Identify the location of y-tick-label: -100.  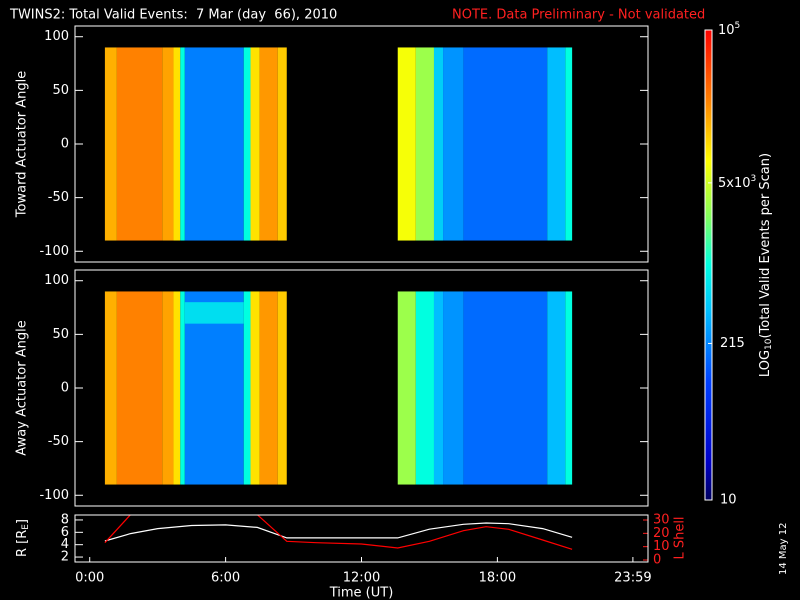
(54, 495).